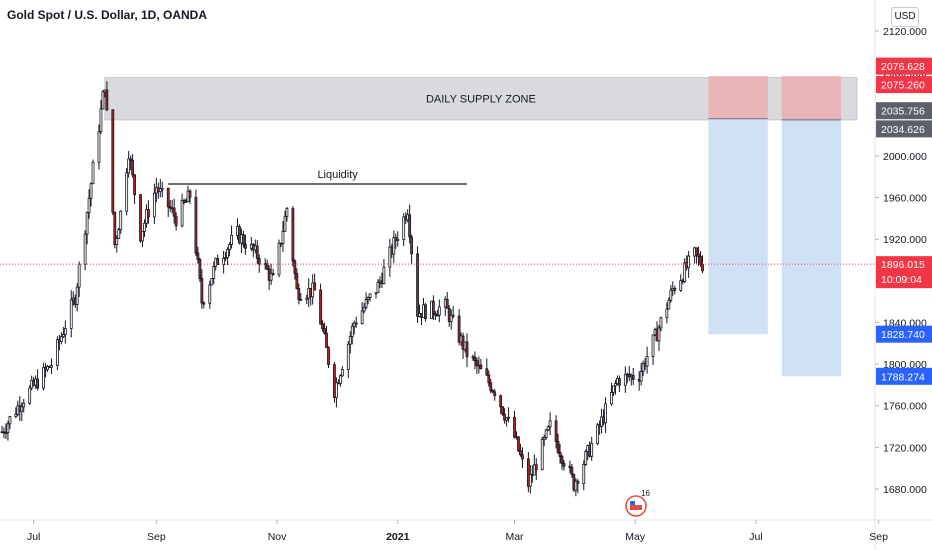 Image resolution: width=932 pixels, height=550 pixels. Describe the element at coordinates (398, 537) in the screenshot. I see `time-tick-label: 2021` at that location.